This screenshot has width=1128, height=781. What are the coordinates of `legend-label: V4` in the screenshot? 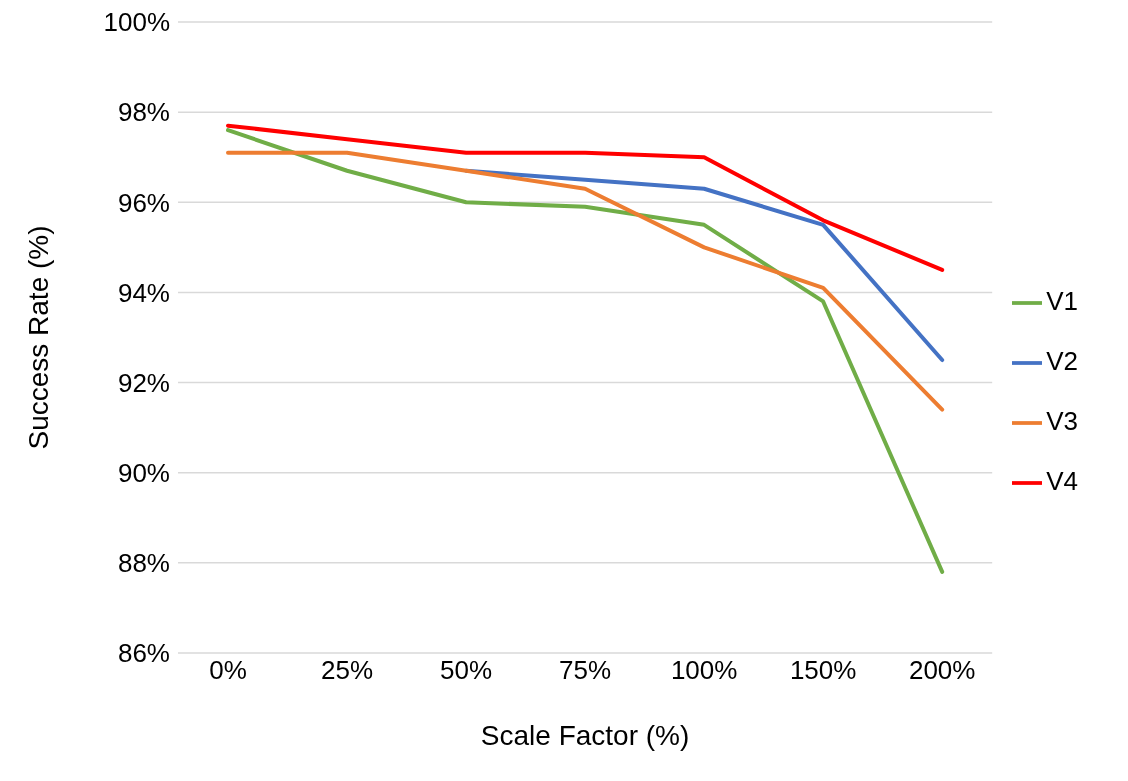 It's located at (1062, 480).